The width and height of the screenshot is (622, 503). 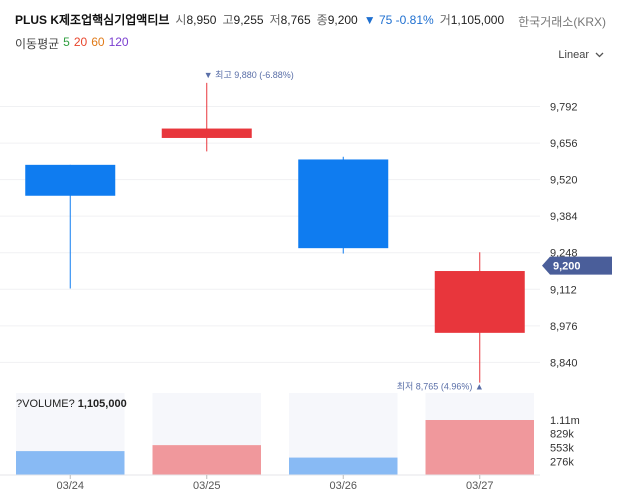 What do you see at coordinates (201, 20) in the screenshot?
I see `open-value: 8,950` at bounding box center [201, 20].